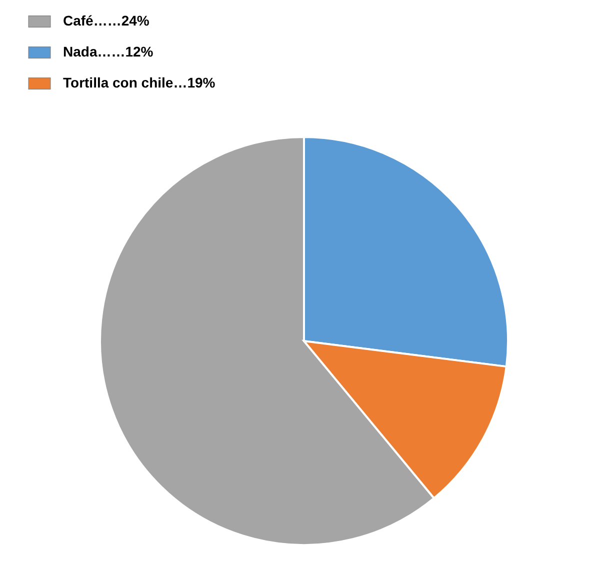  Describe the element at coordinates (106, 20) in the screenshot. I see `legend-label: Café……24%` at that location.